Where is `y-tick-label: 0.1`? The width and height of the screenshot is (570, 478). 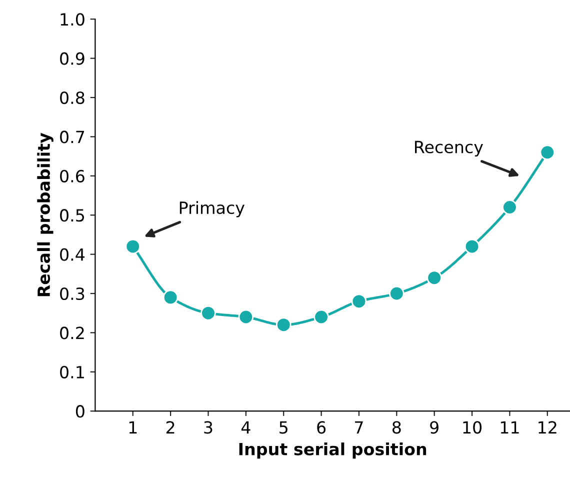 y-tick-label: 0.1 is located at coordinates (72, 372).